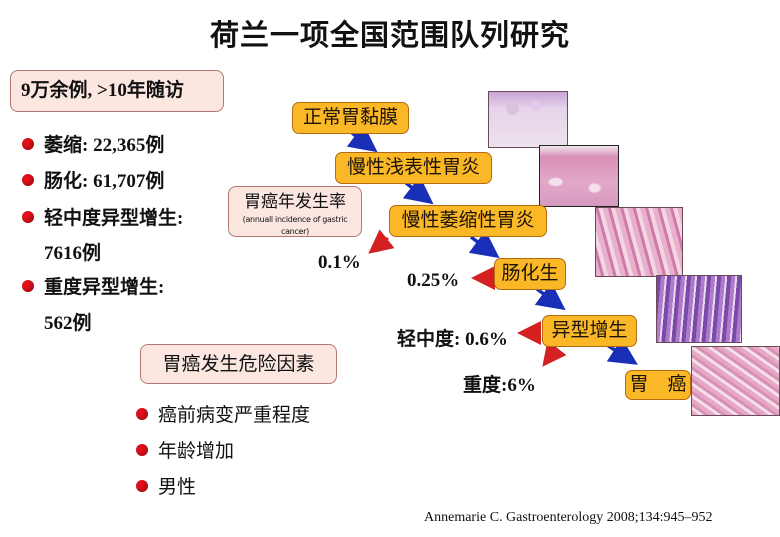 The image size is (780, 537). I want to click on case-count-item: 重度异型增生:, so click(93, 285).